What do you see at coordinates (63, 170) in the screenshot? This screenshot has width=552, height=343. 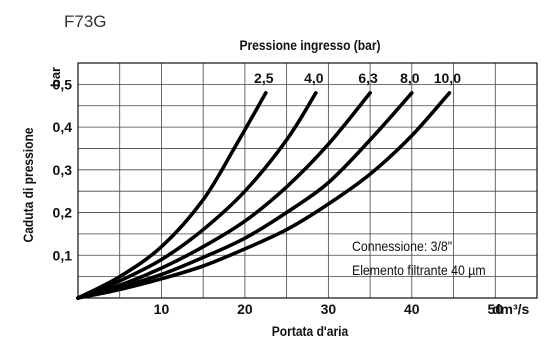 I see `y-tick-label: 0,3` at bounding box center [63, 170].